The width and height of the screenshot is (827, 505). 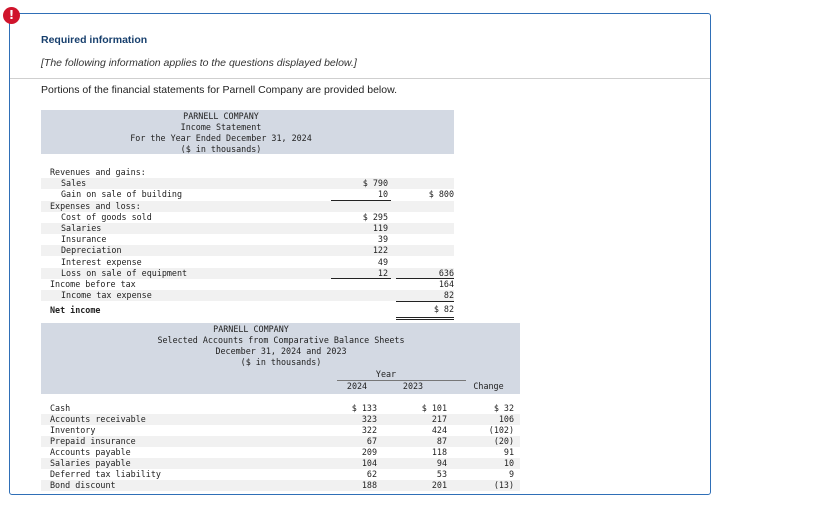 What do you see at coordinates (280, 463) in the screenshot?
I see `table-row: Salaries payable 104 94 10` at bounding box center [280, 463].